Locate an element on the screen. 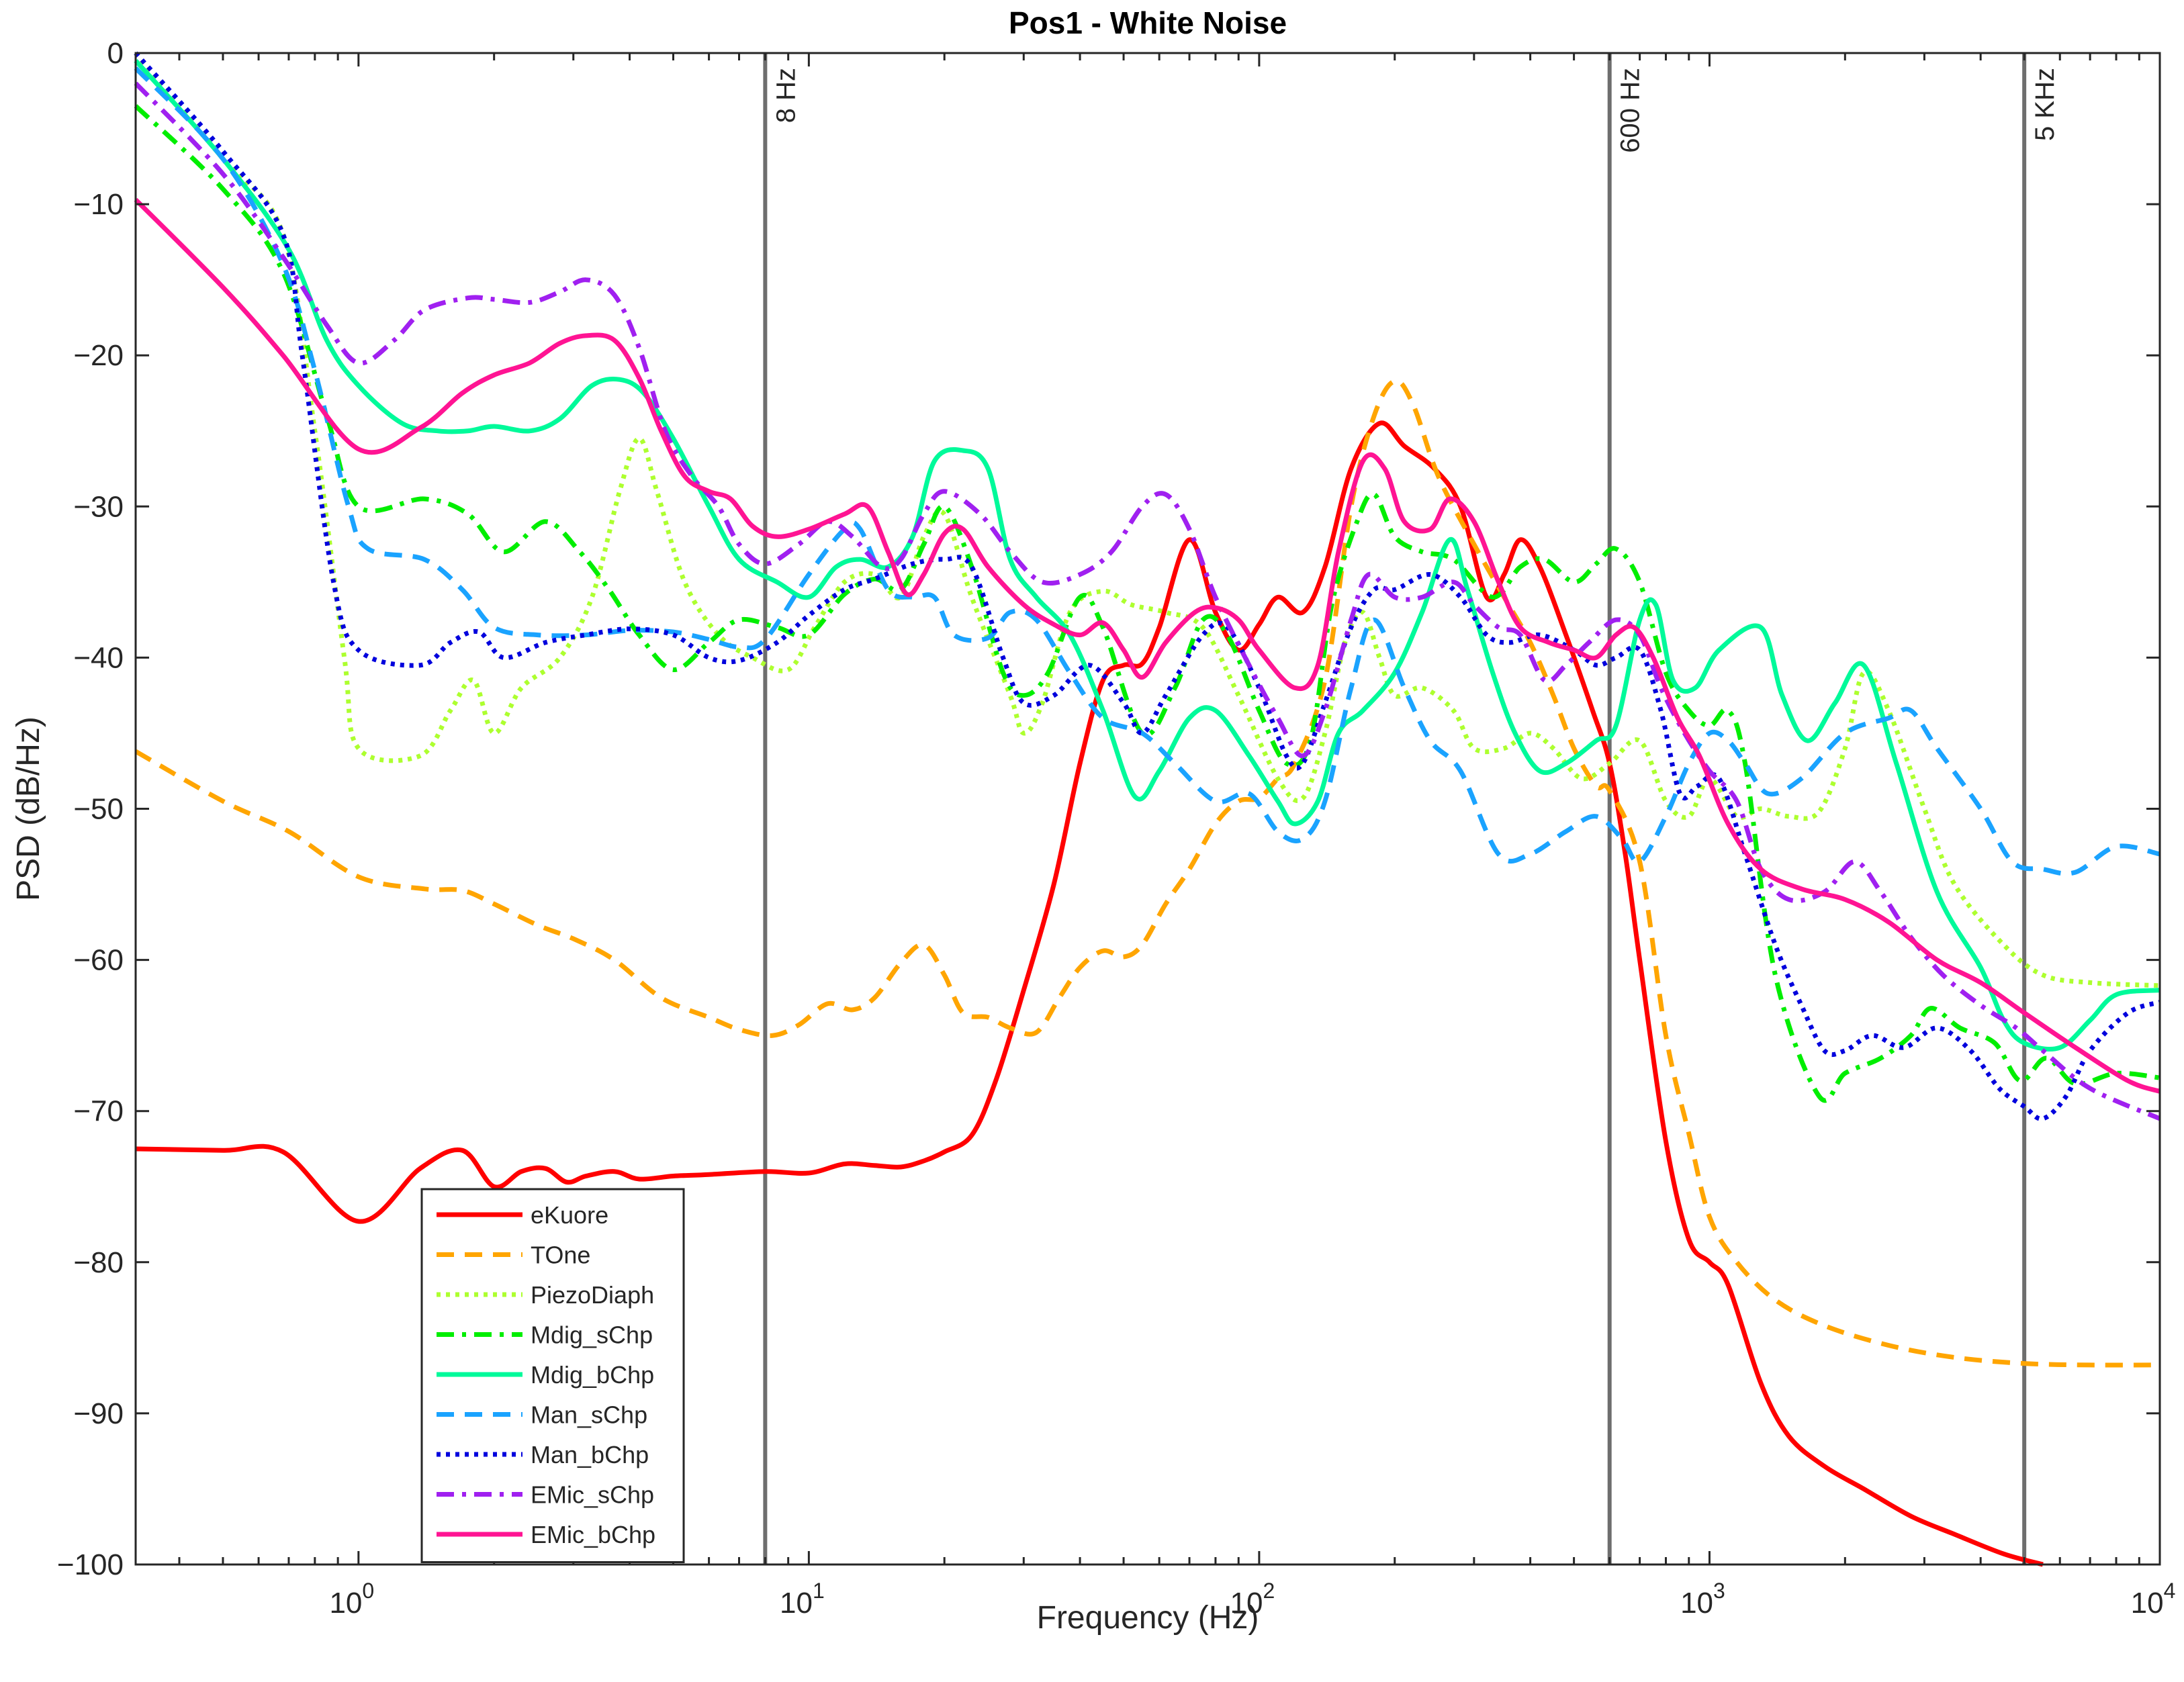  x-tick-label: 10² is located at coordinates (1252, 1599).